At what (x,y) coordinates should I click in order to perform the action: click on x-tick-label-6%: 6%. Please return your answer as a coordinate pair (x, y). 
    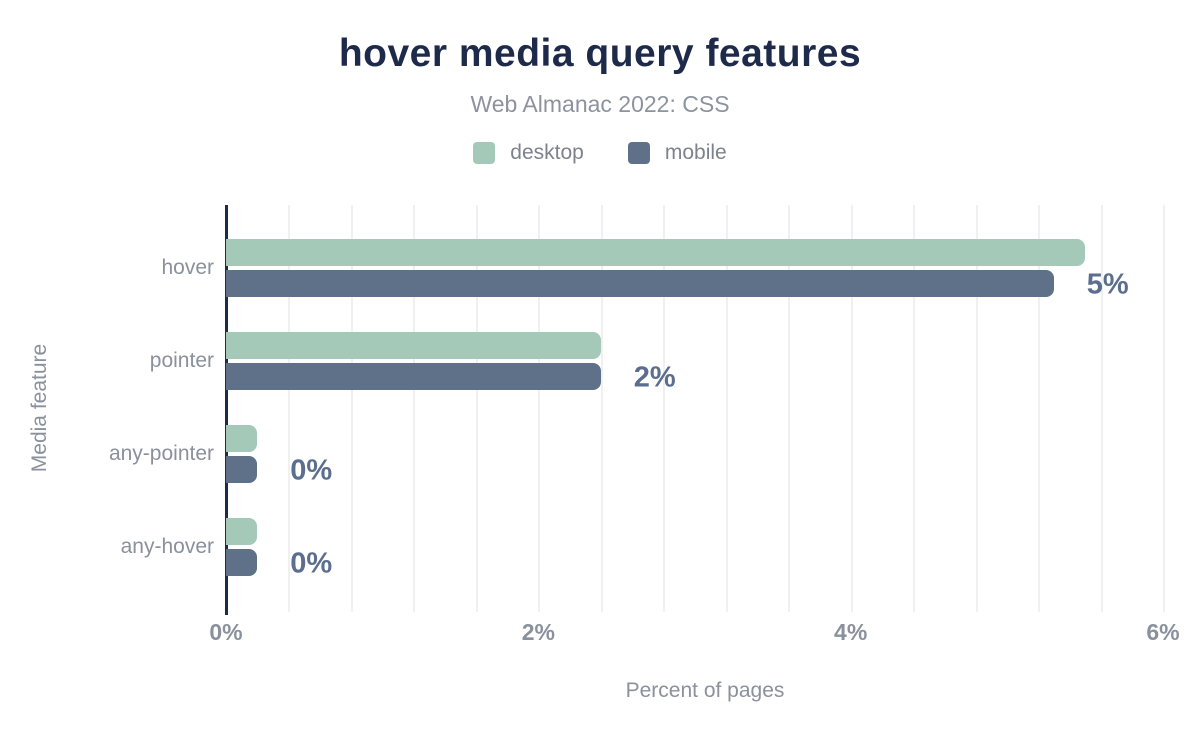
    Looking at the image, I should click on (1163, 632).